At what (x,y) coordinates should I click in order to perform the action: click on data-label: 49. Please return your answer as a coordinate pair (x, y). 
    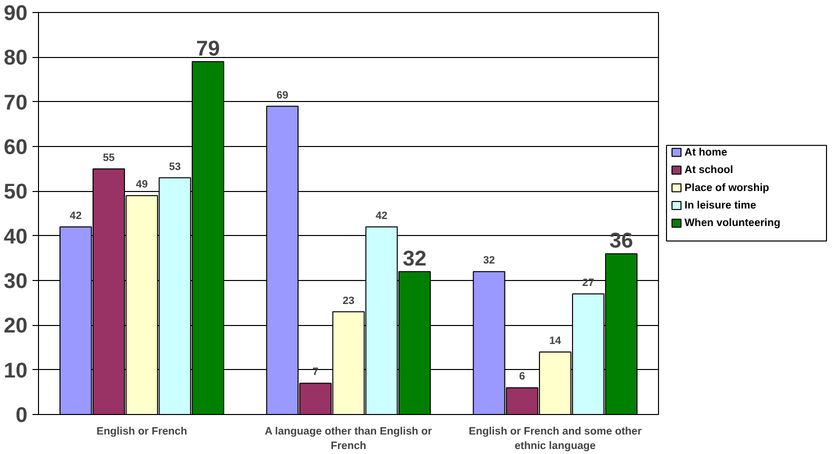
    Looking at the image, I should click on (142, 184).